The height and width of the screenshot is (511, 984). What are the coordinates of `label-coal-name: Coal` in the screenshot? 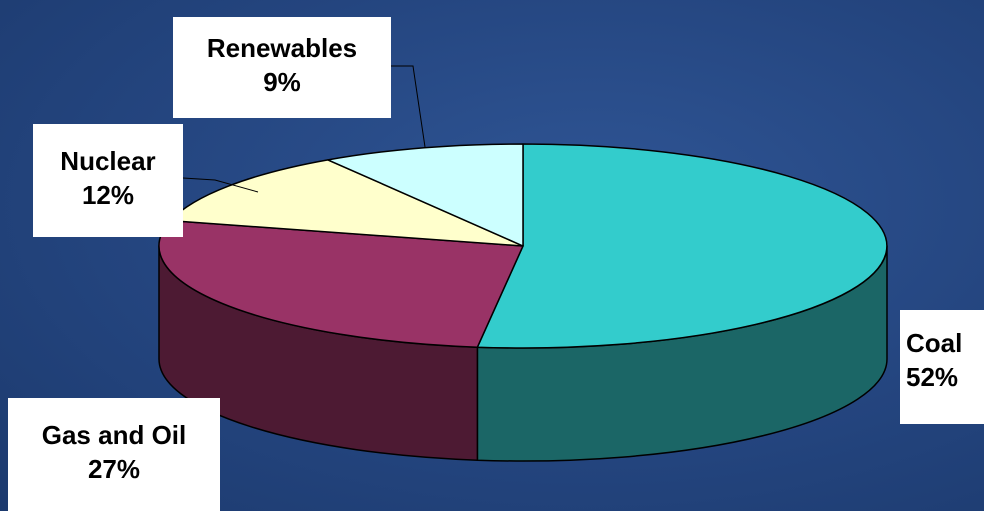 It's located at (934, 343).